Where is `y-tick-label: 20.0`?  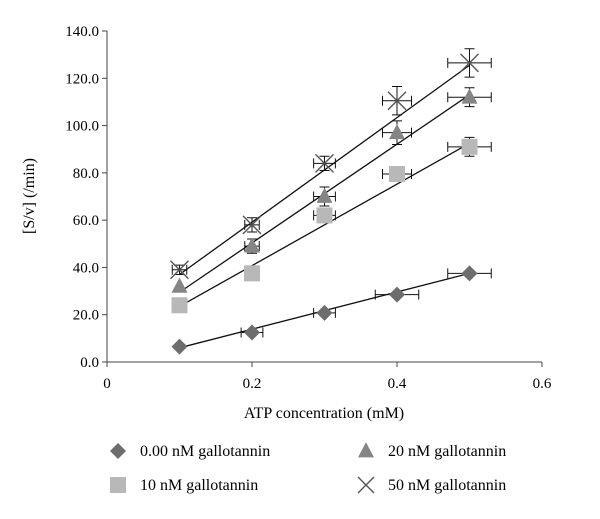
y-tick-label: 20.0 is located at coordinates (86, 316).